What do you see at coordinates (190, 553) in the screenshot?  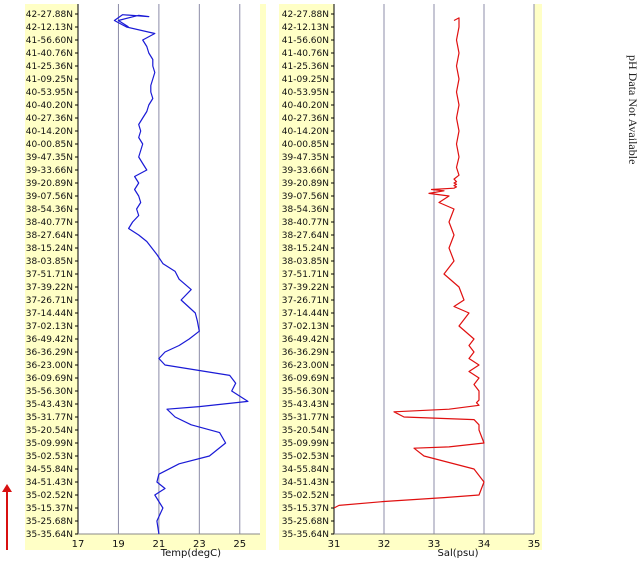 I see `x-axis-title: Temp(degC)` at bounding box center [190, 553].